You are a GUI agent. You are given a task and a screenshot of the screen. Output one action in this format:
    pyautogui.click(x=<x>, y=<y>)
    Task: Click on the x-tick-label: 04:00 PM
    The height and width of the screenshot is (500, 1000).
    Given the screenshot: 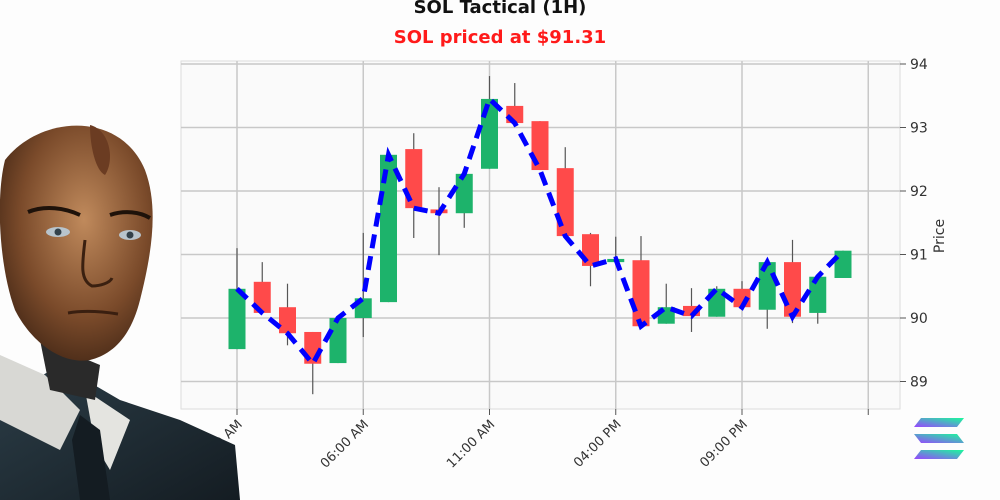 What is the action you would take?
    pyautogui.click(x=597, y=443)
    